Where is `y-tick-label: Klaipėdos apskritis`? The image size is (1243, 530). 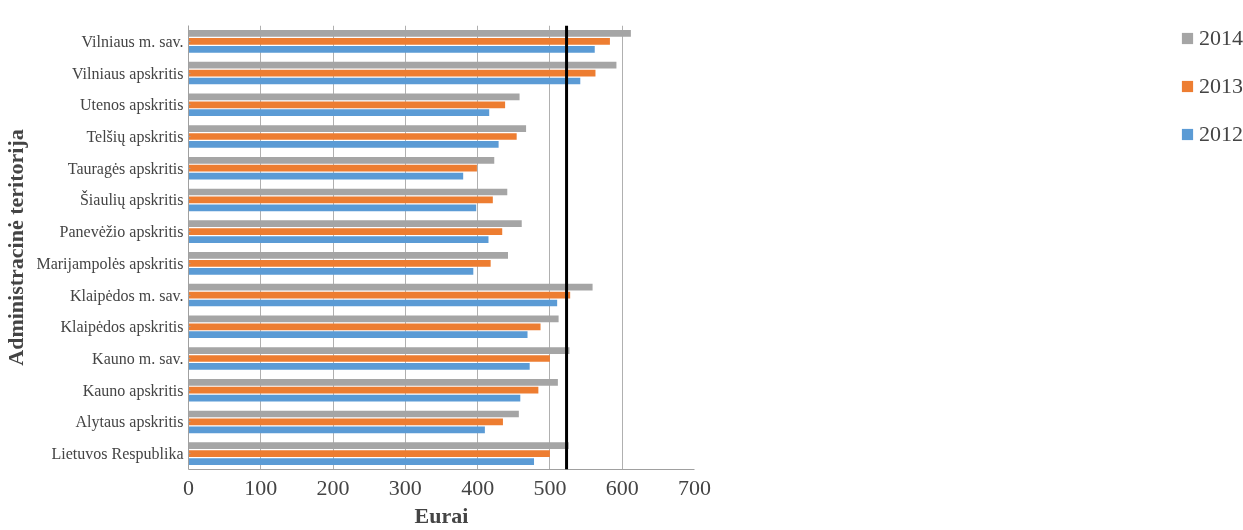
y-tick-label: Klaipėdos apskritis is located at coordinates (122, 327).